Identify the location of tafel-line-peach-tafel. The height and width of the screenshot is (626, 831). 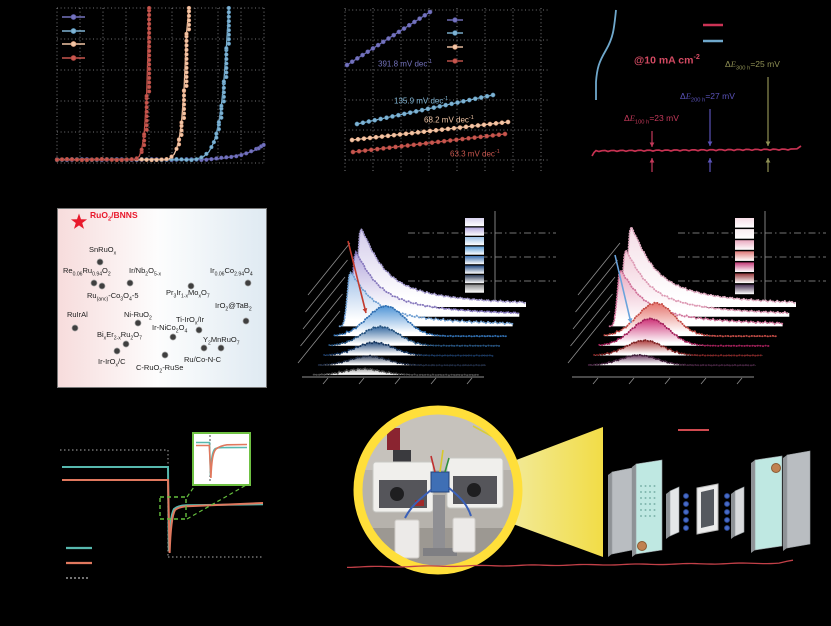
(430, 131).